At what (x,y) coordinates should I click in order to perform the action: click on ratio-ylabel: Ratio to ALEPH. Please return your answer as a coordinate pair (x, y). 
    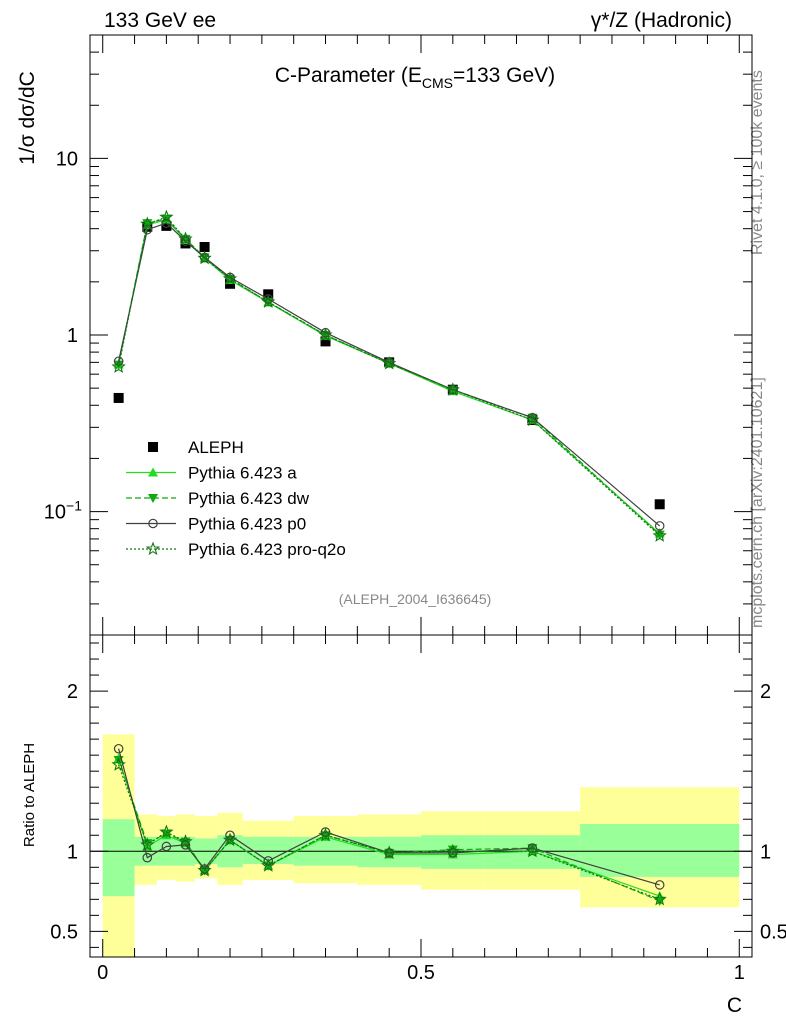
    Looking at the image, I should click on (29, 795).